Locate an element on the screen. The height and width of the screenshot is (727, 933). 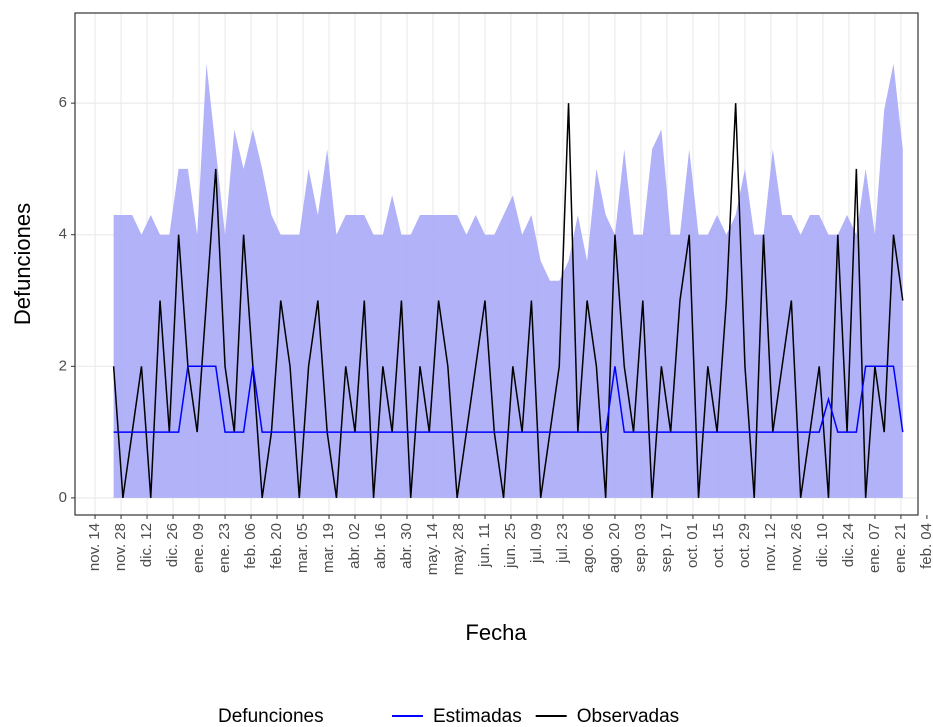
x-tick-label: feb. 04 is located at coordinates (925, 546).